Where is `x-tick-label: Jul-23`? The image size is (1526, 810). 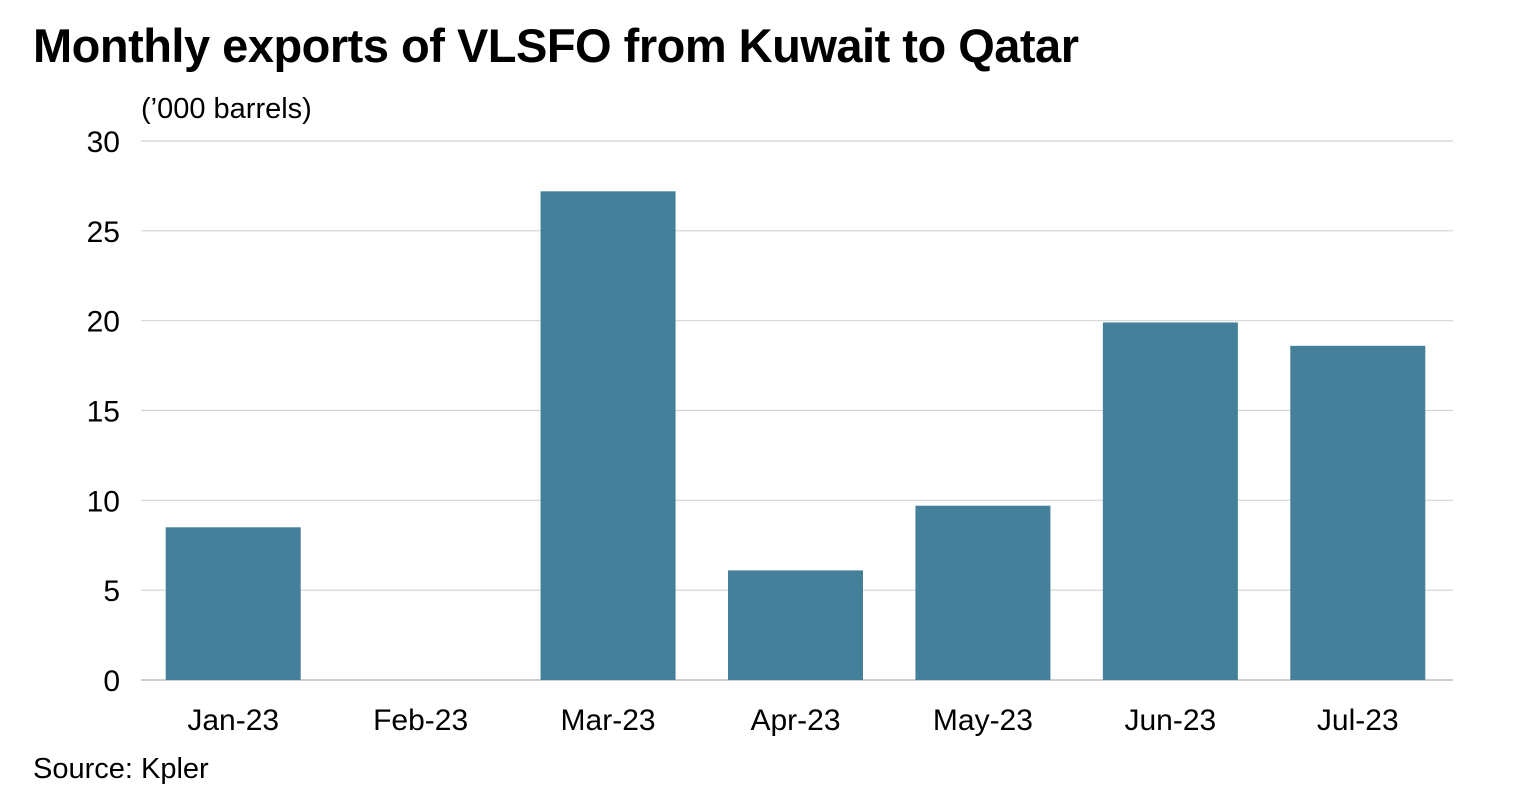 x-tick-label: Jul-23 is located at coordinates (1358, 720).